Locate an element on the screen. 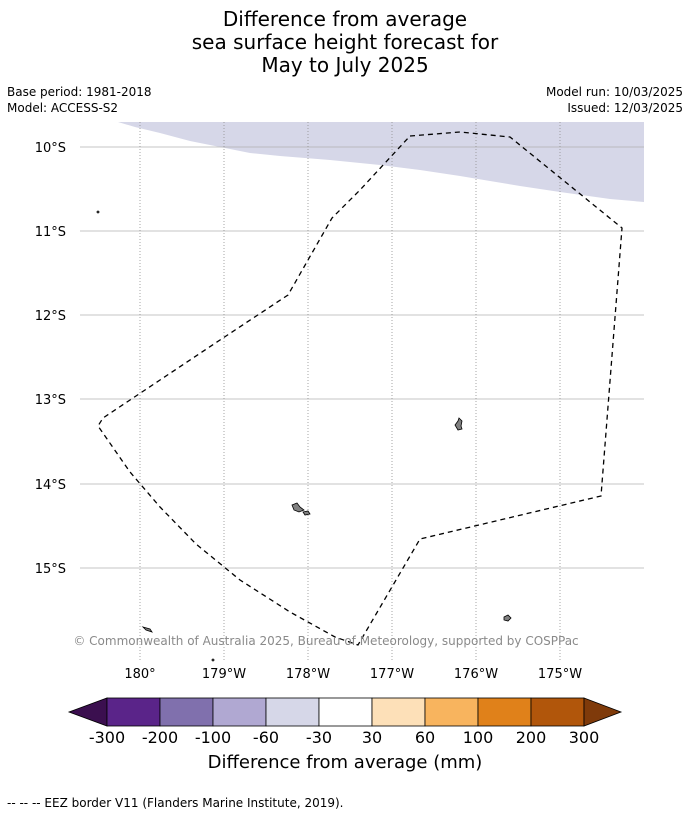 The width and height of the screenshot is (690, 816). lat-label-15s: 15°S is located at coordinates (50, 569).